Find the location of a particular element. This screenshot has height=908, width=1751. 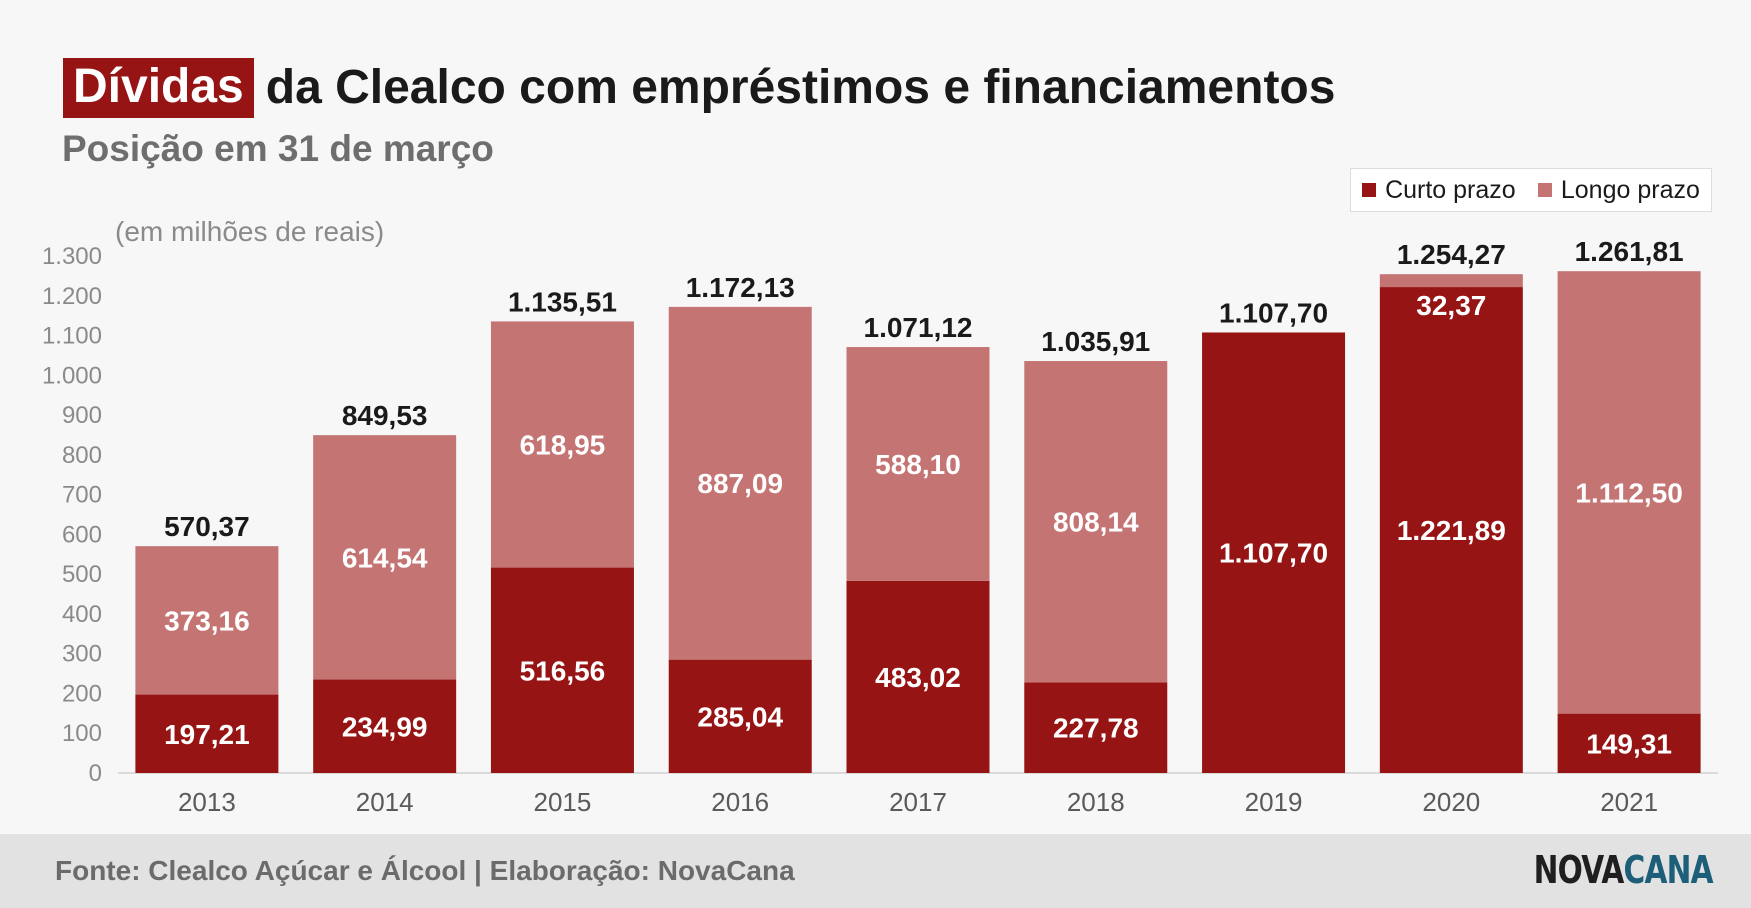

x-tick-label: 2013 is located at coordinates (207, 802).